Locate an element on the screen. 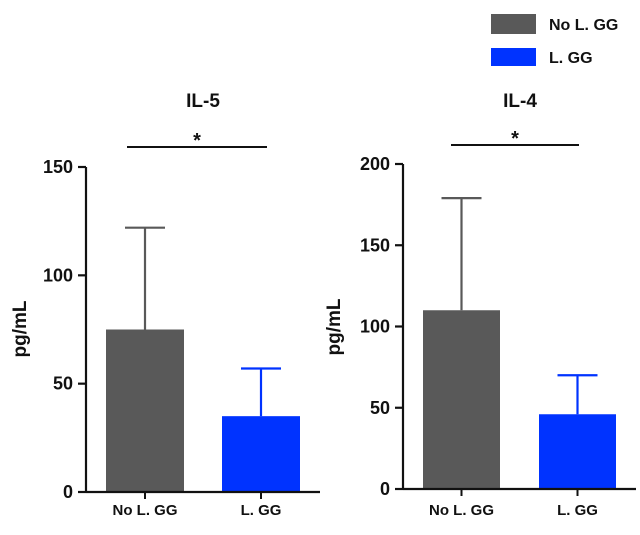 The width and height of the screenshot is (640, 535). legend-swatch-lgg is located at coordinates (513, 57).